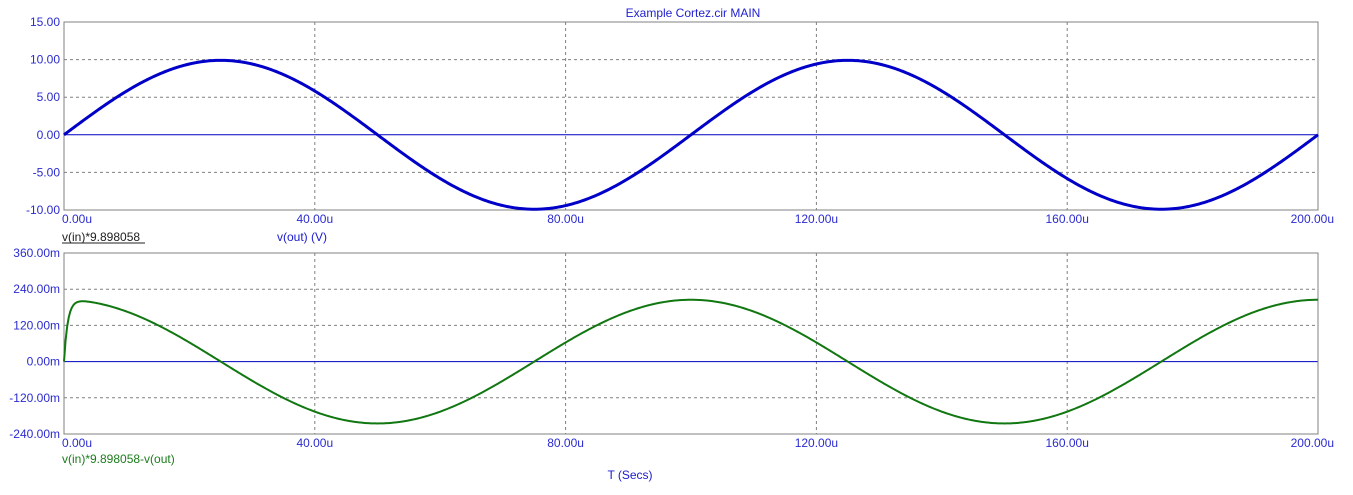  I want to click on y-tick-label: 0.00, so click(49, 135).